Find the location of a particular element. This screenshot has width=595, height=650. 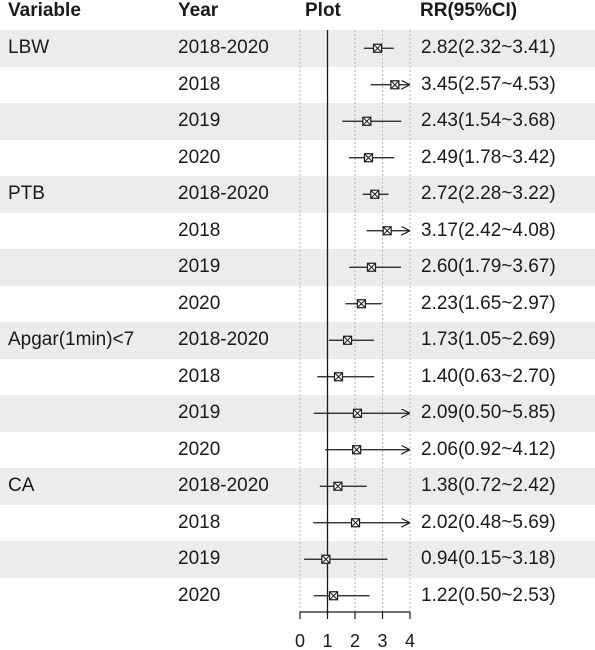

rr-label: 2.49(1.78~3.42) is located at coordinates (488, 157).